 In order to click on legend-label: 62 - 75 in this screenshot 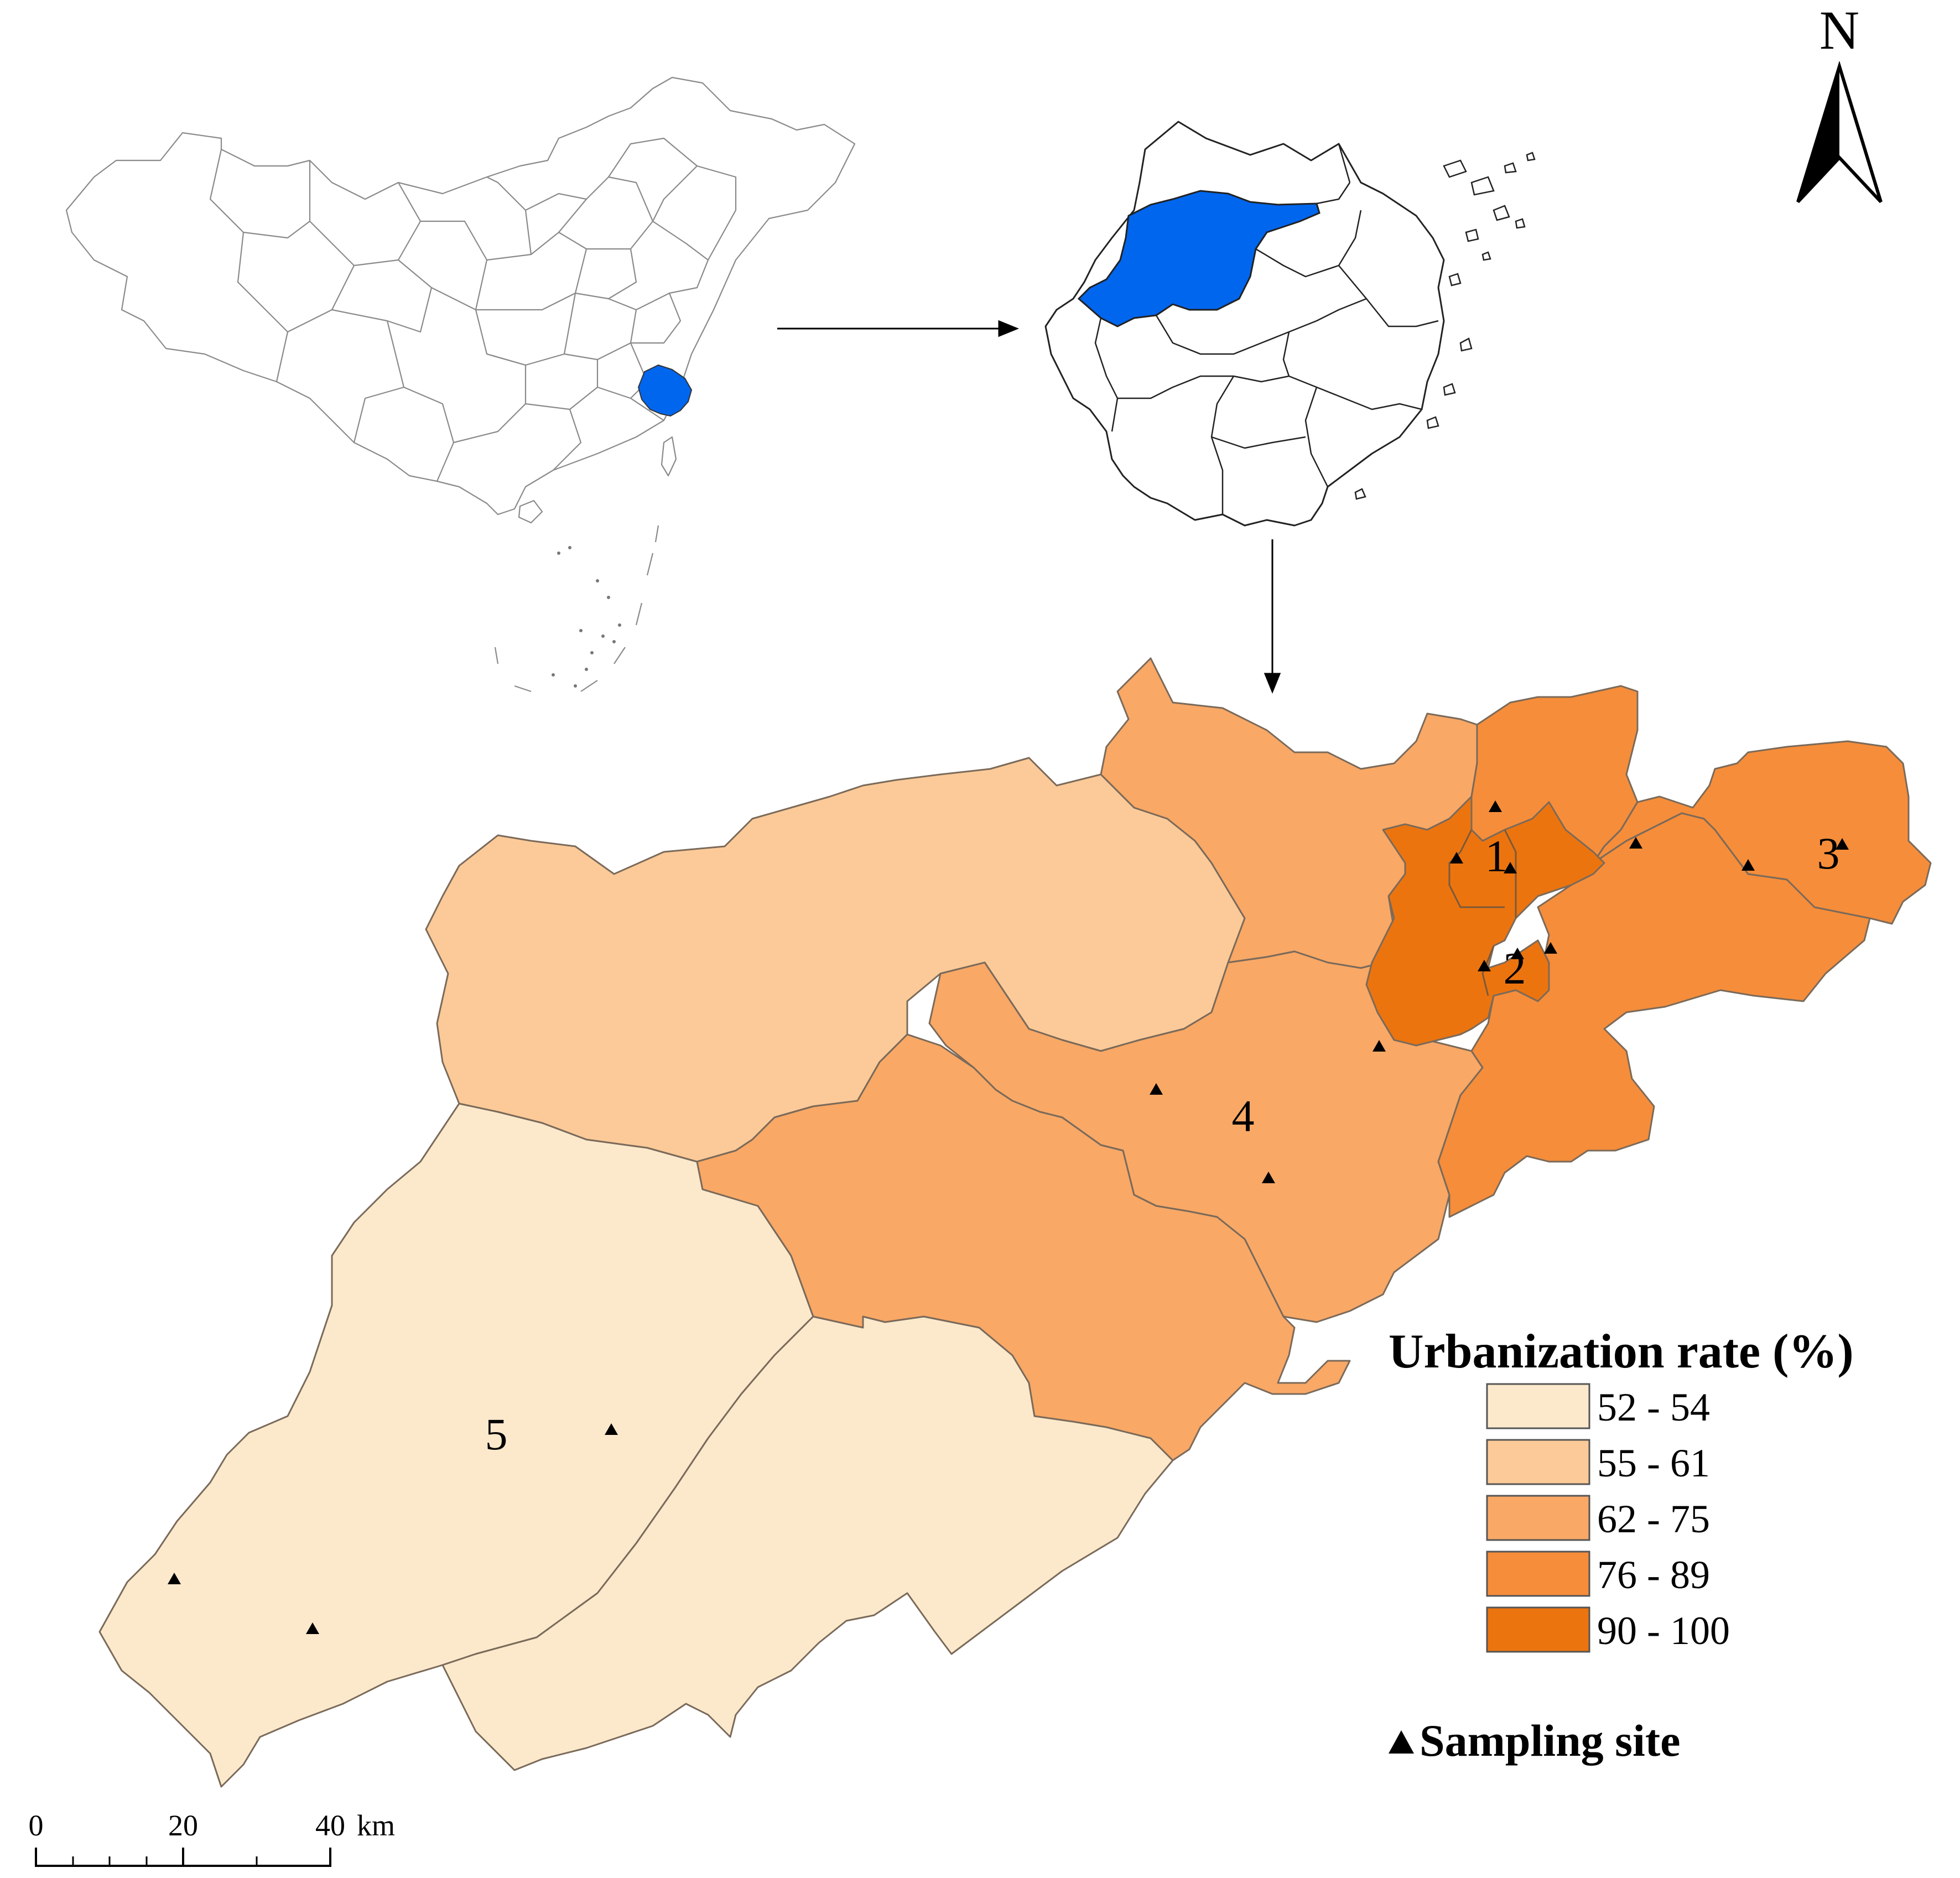, I will do `click(1653, 1519)`.